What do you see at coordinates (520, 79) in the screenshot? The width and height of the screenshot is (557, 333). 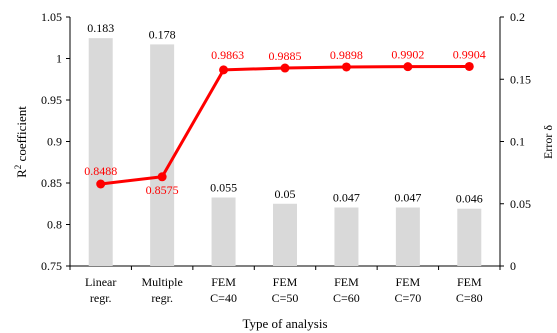 I see `y-right-tick-label: 0.15` at bounding box center [520, 79].